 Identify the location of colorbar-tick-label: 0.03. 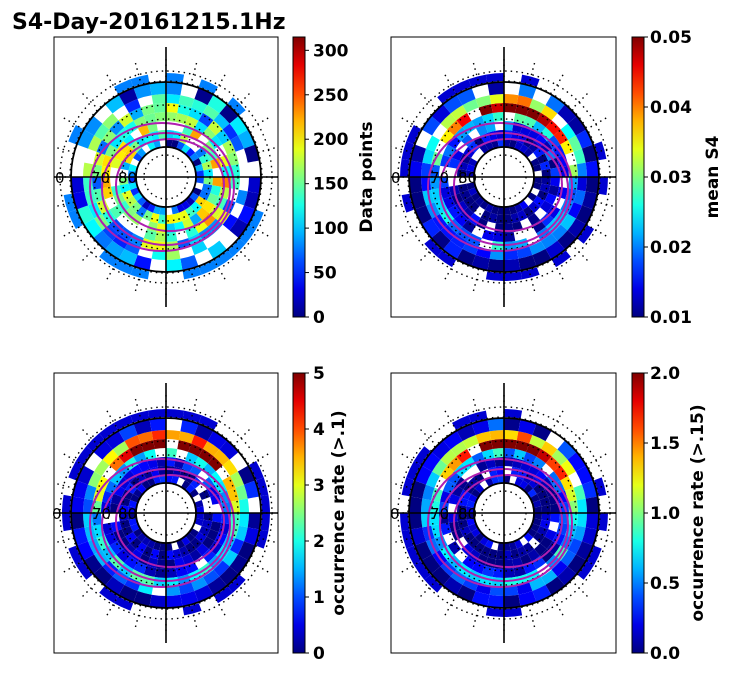
(671, 178).